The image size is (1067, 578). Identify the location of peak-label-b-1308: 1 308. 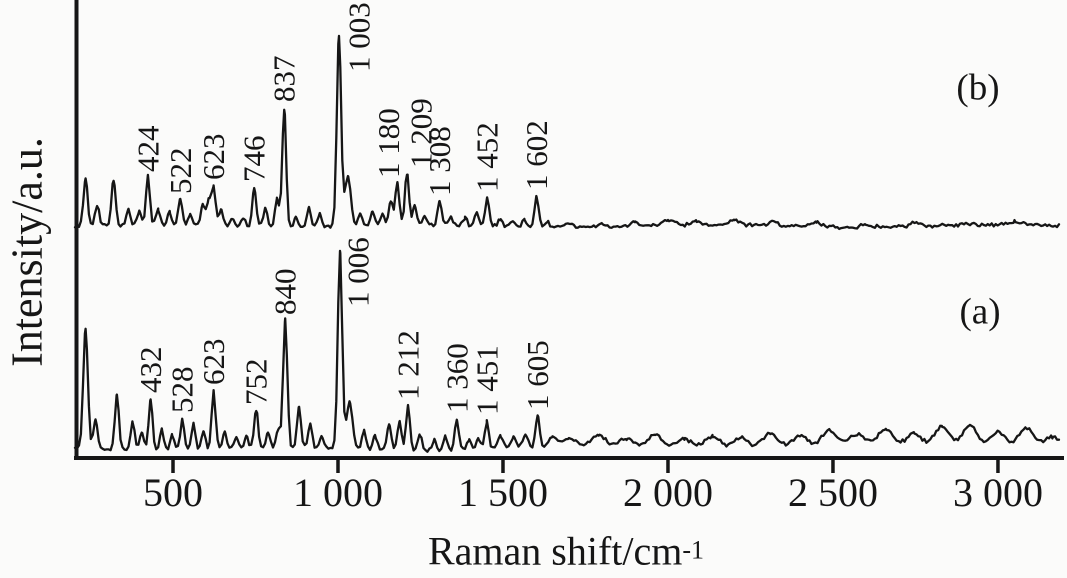
(439, 161).